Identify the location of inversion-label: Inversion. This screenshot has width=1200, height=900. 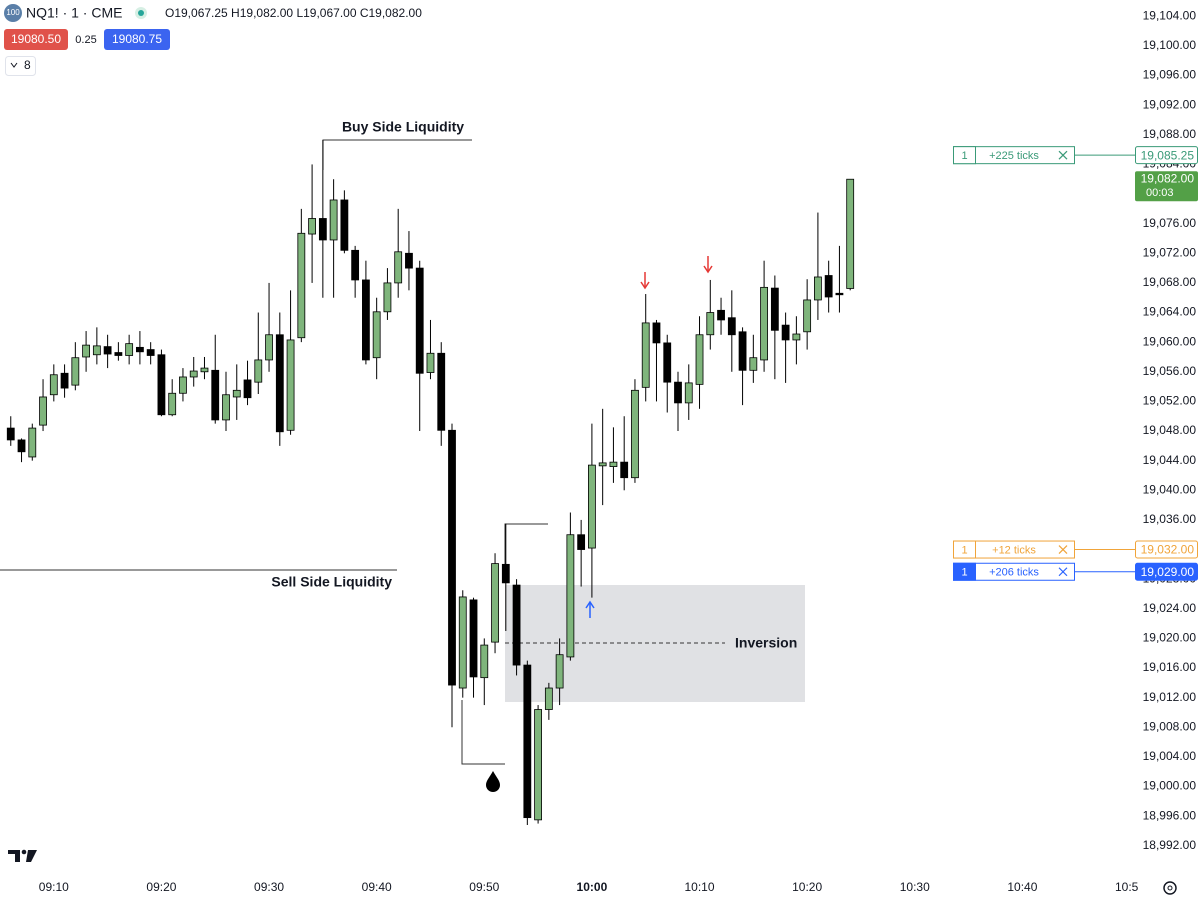
(766, 643).